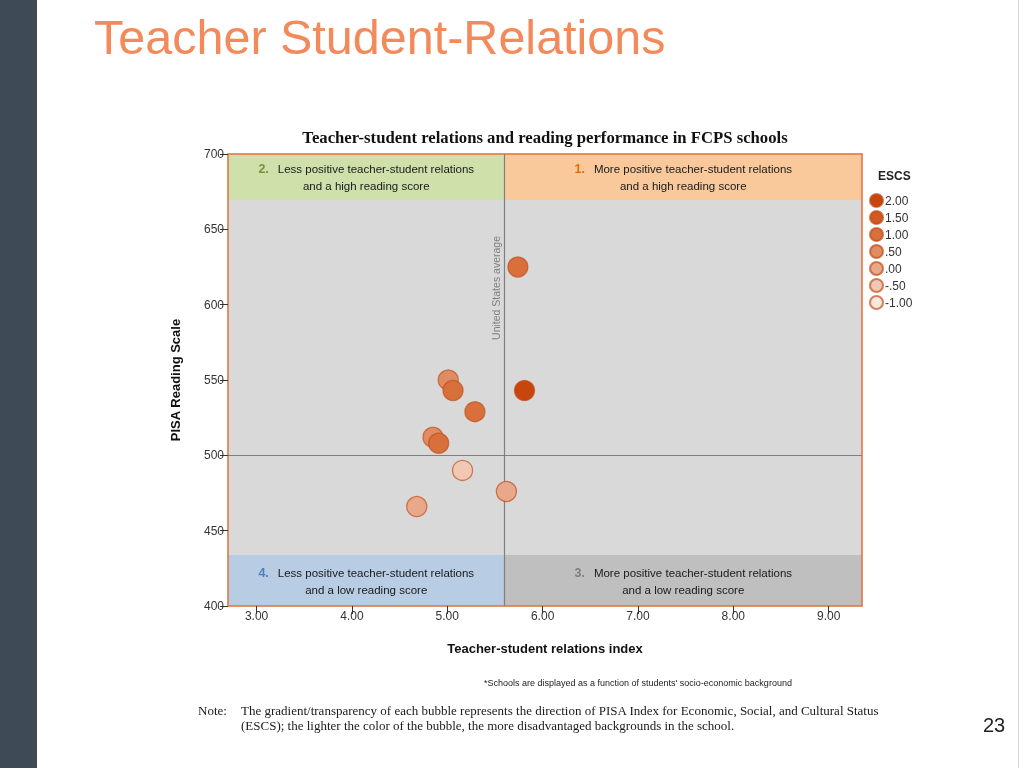 This screenshot has height=768, width=1024. I want to click on annotation: 3. More positive teacher-student relations and a low reading score, so click(683, 581).